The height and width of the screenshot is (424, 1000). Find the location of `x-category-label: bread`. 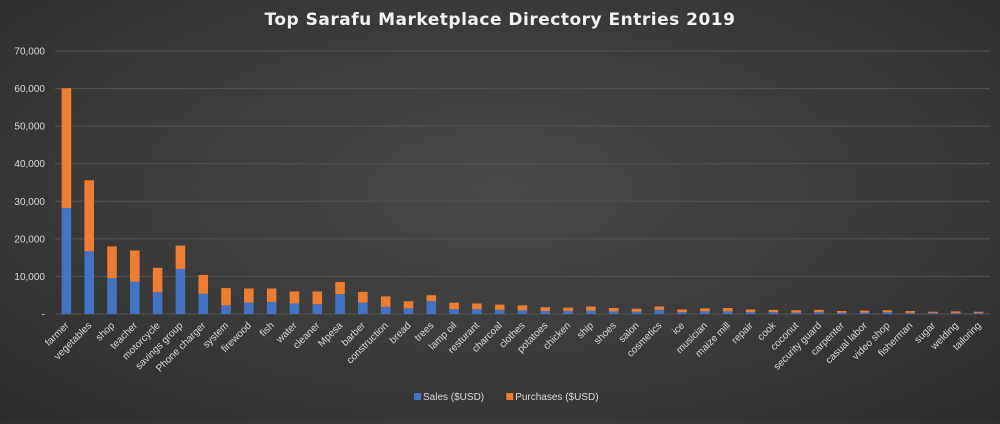

x-category-label: bread is located at coordinates (401, 333).